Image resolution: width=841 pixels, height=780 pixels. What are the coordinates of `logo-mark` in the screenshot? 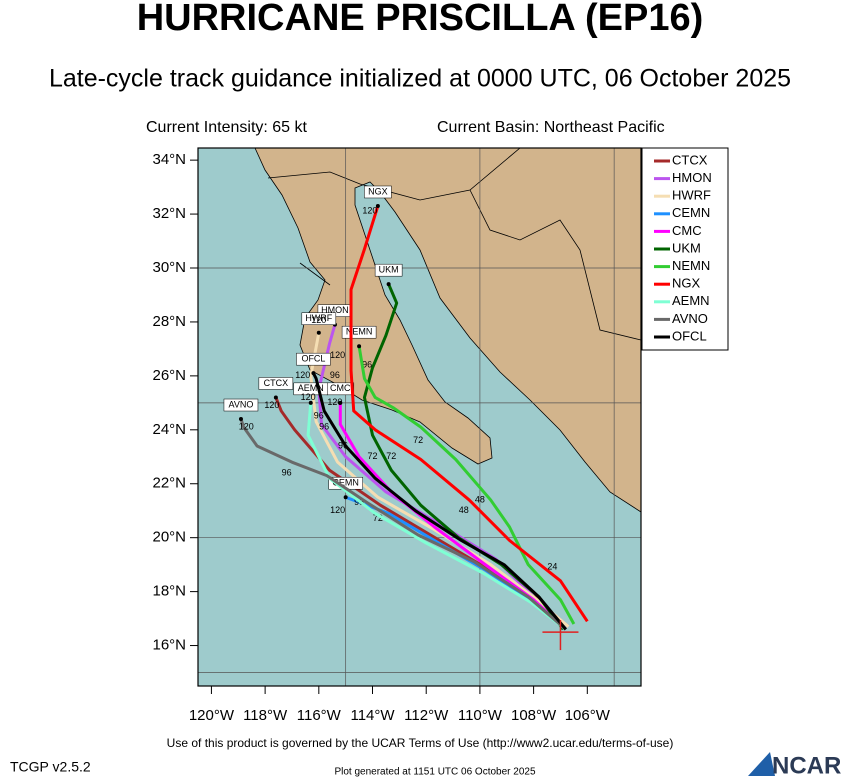 It's located at (761, 764).